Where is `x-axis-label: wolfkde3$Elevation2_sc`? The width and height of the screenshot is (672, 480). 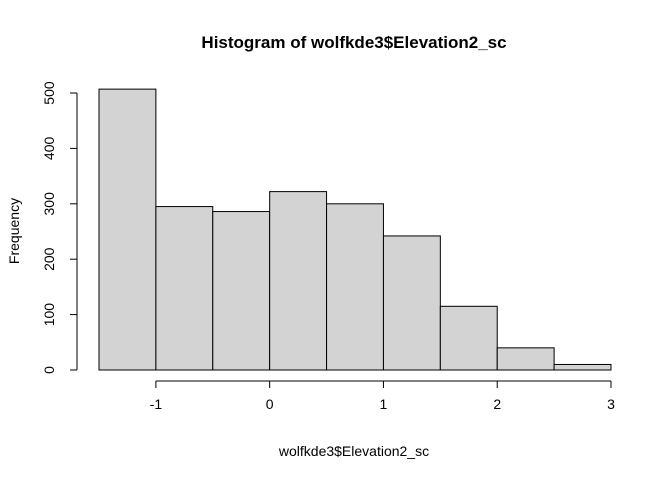 x-axis-label: wolfkde3$Elevation2_sc is located at coordinates (353, 451).